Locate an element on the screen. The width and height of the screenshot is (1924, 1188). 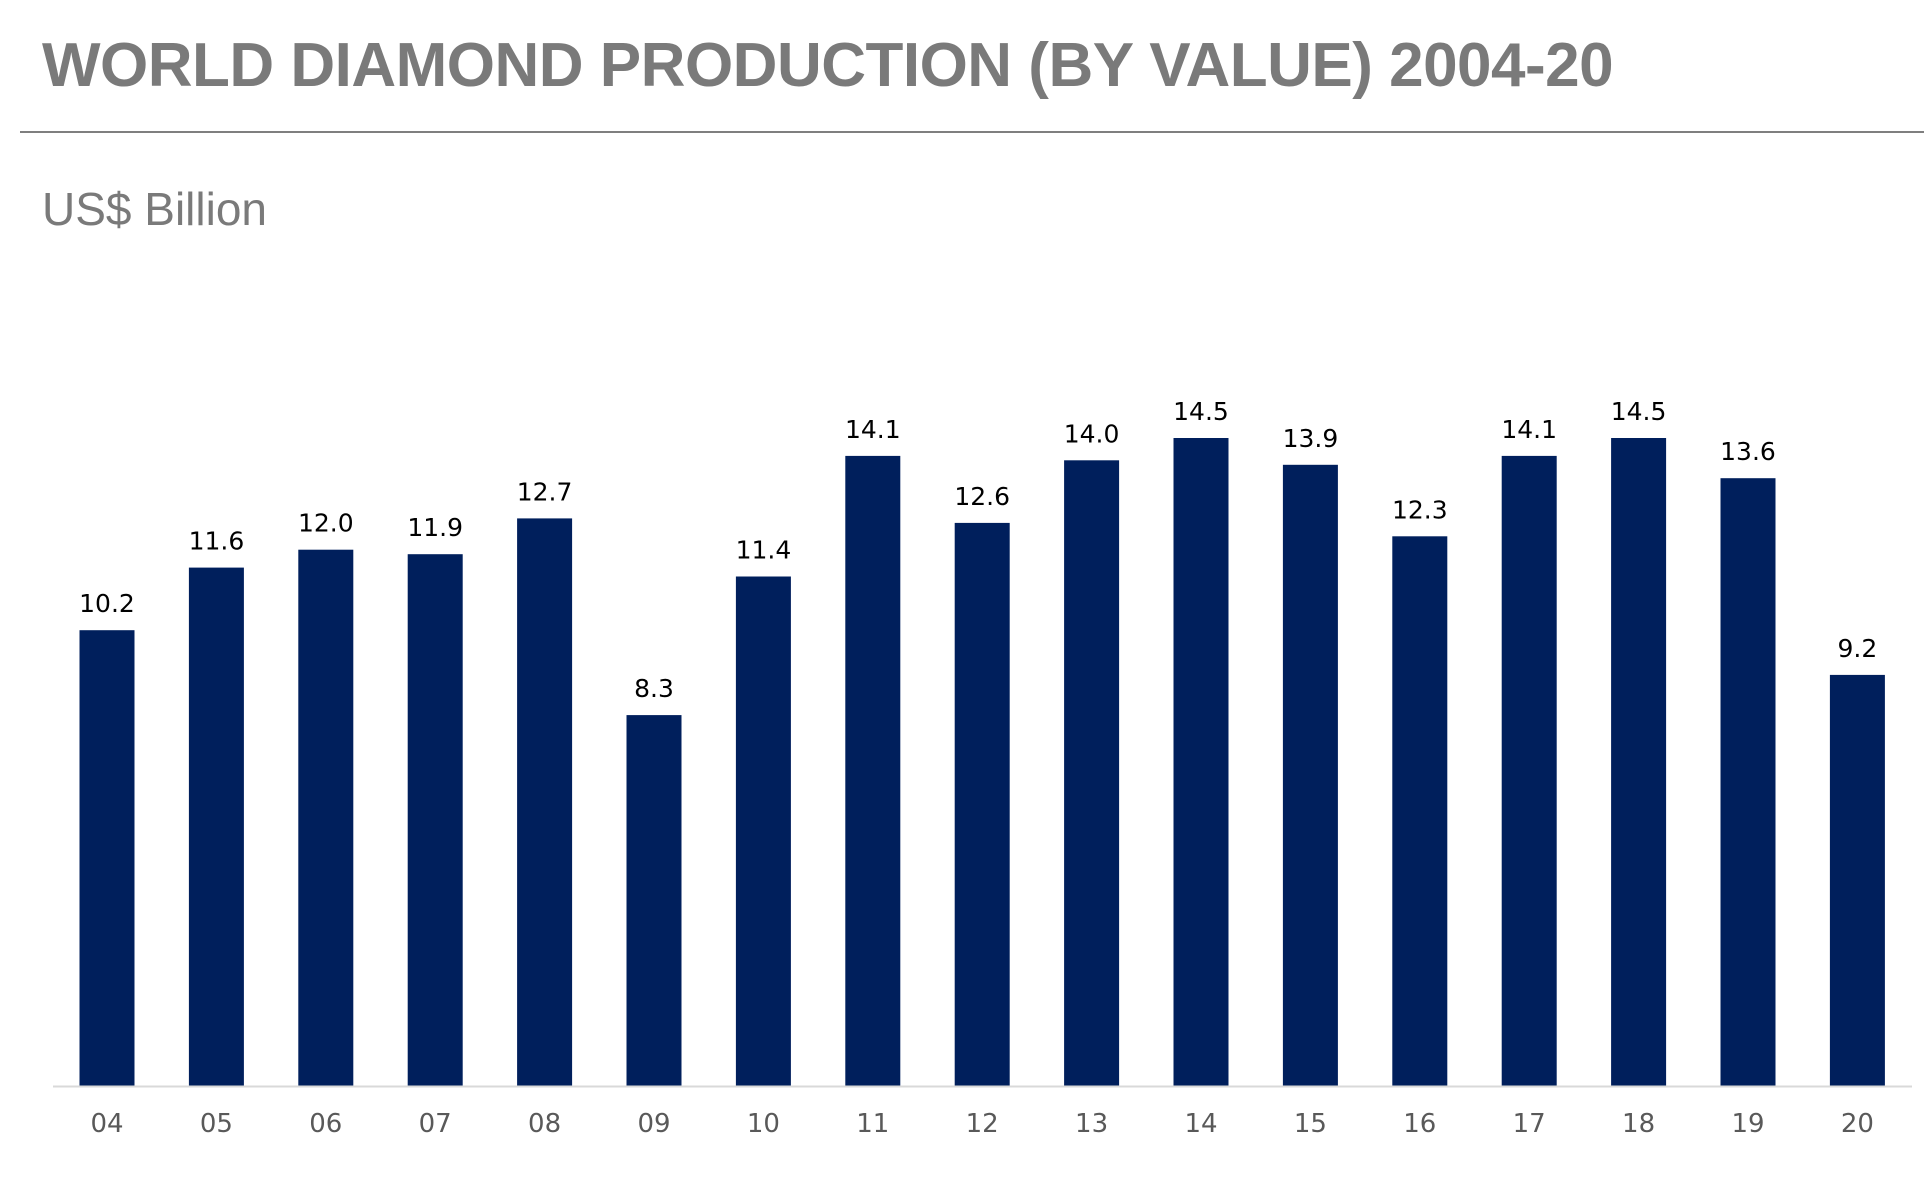
x-tick-label-04: 04 is located at coordinates (106, 1124).